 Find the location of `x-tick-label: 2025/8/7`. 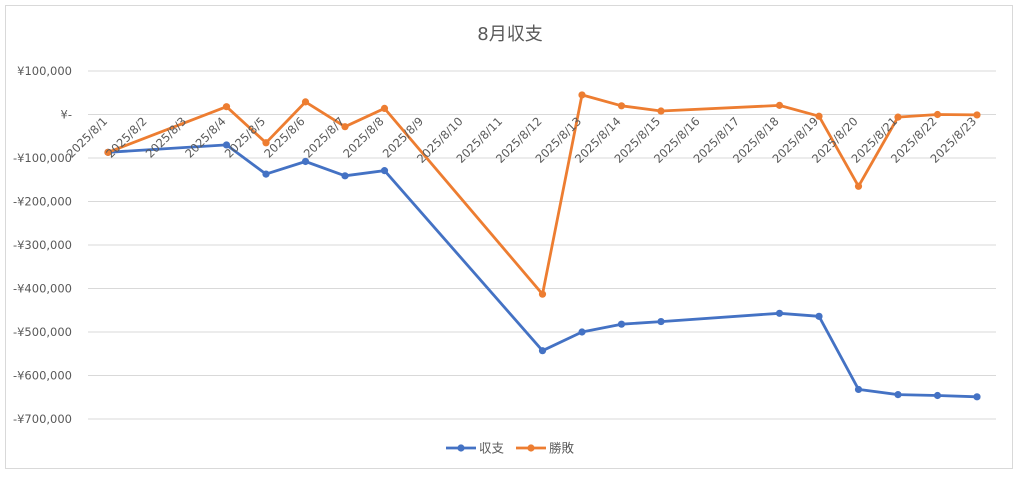

x-tick-label: 2025/8/7 is located at coordinates (324, 137).